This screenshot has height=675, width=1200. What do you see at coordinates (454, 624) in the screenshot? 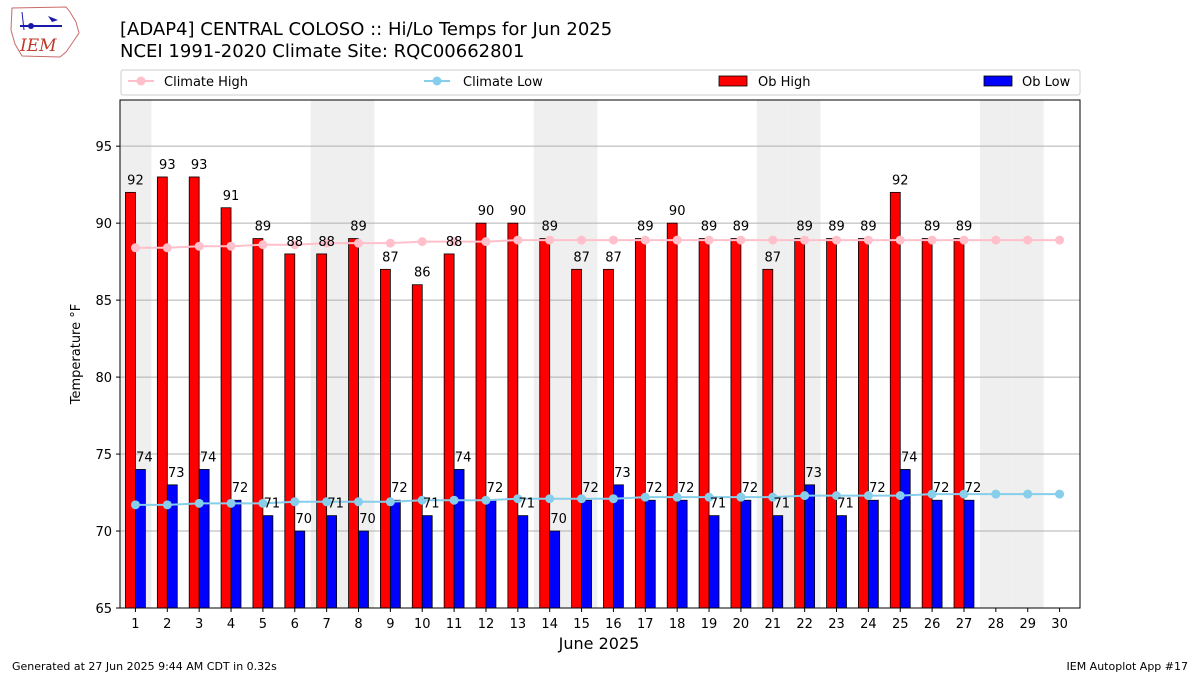
I see `x-tick-label: 11` at bounding box center [454, 624].